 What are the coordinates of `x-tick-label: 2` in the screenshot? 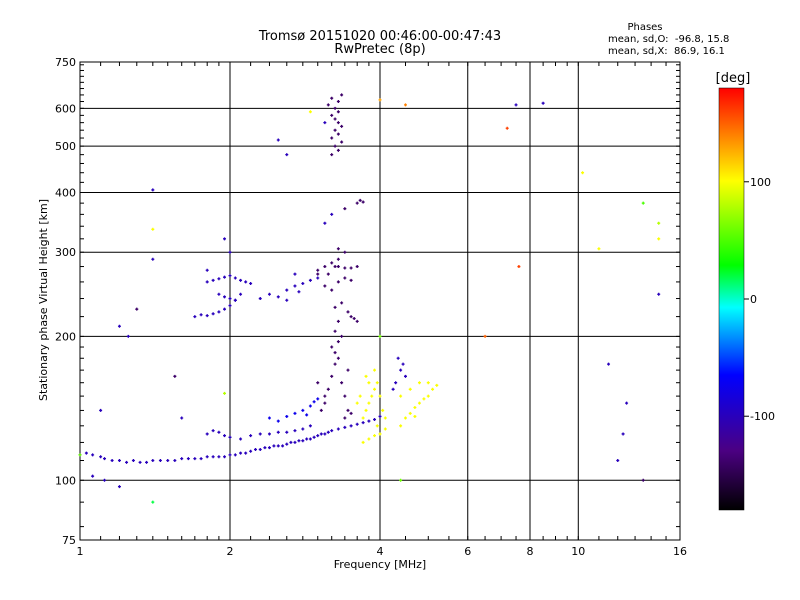 It's located at (230, 551).